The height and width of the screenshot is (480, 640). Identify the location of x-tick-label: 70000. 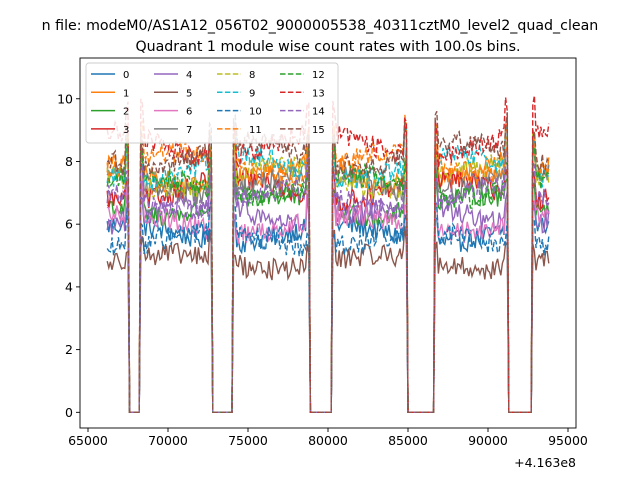
(168, 440).